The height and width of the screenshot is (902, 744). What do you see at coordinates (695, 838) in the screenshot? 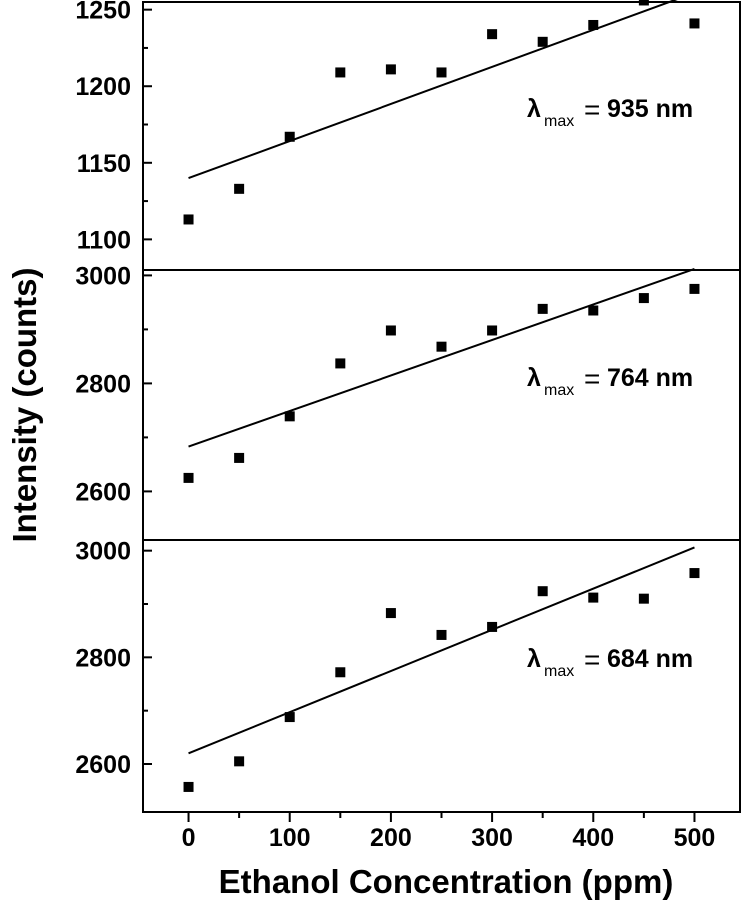
I see `x-tick-label: 500` at bounding box center [695, 838].